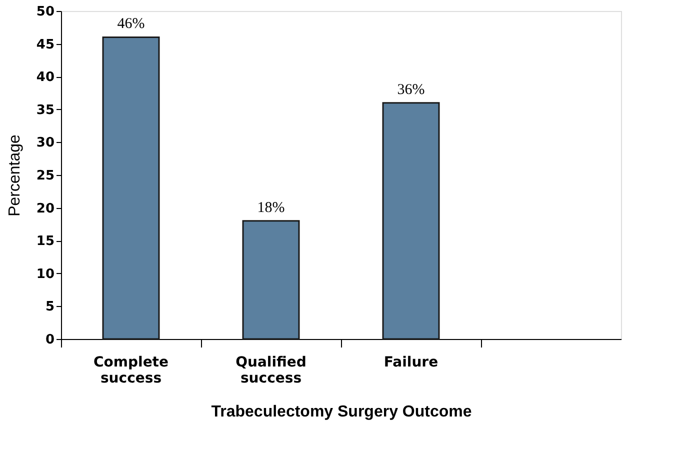 Image resolution: width=675 pixels, height=464 pixels. Describe the element at coordinates (341, 412) in the screenshot. I see `x-axis-title: Trabeculectomy Surgery Outcome` at that location.